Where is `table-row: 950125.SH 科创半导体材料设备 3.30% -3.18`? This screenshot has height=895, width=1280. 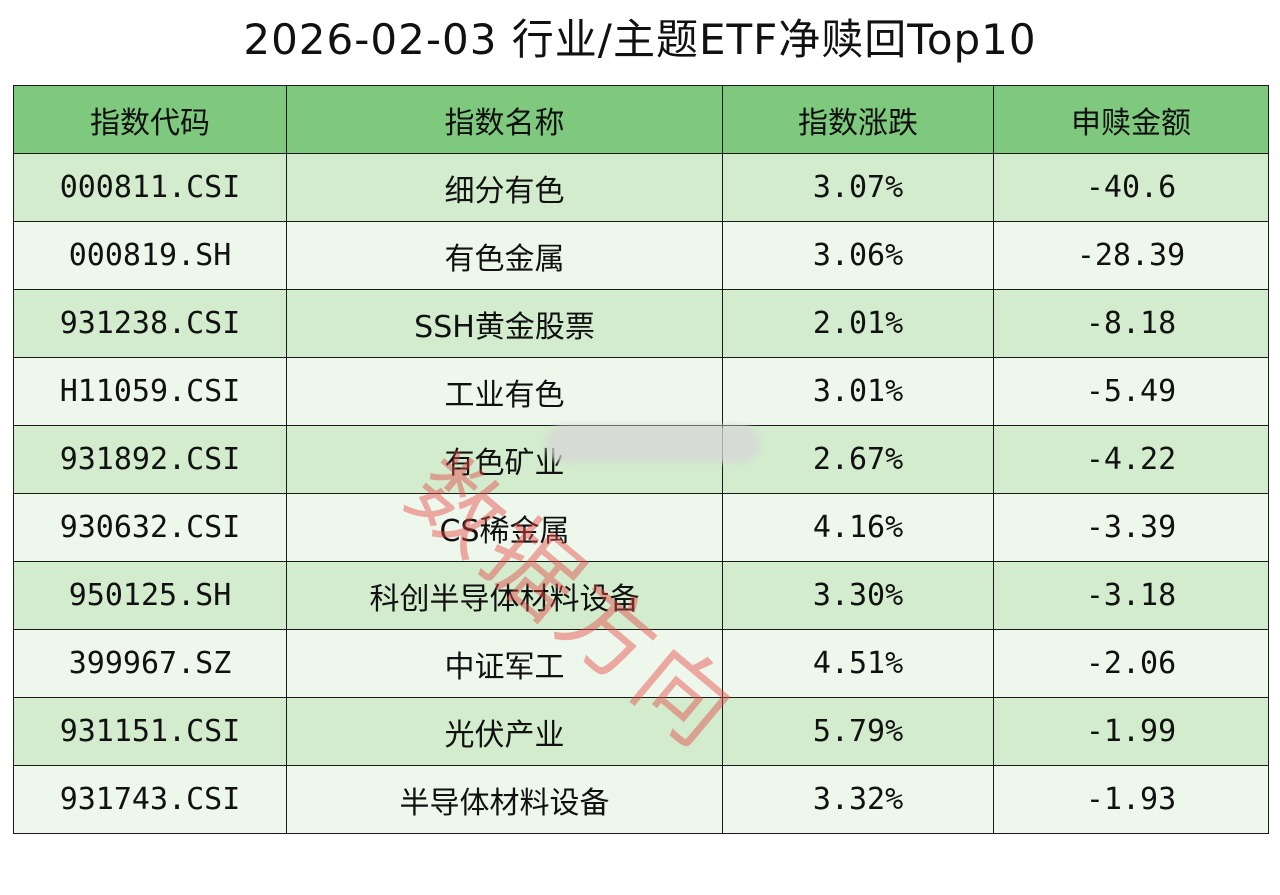 table-row: 950125.SH 科创半导体材料设备 3.30% -3.18 is located at coordinates (641, 595).